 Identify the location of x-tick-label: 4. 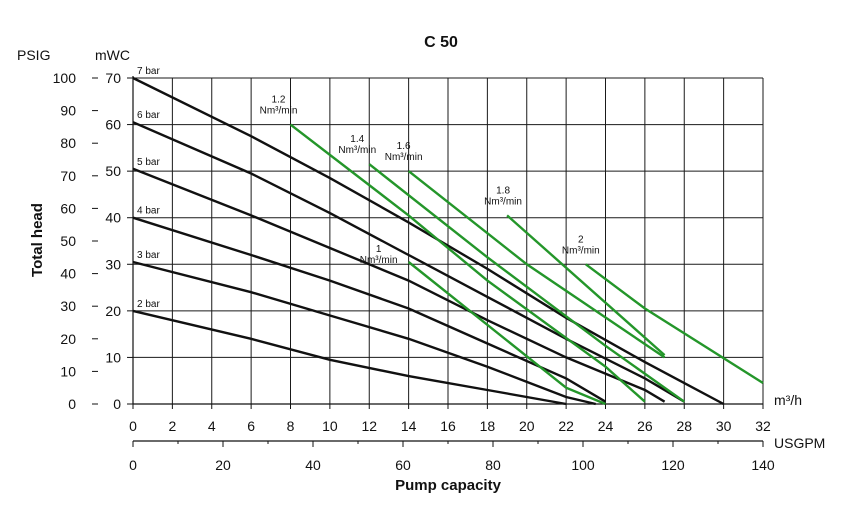
(212, 426).